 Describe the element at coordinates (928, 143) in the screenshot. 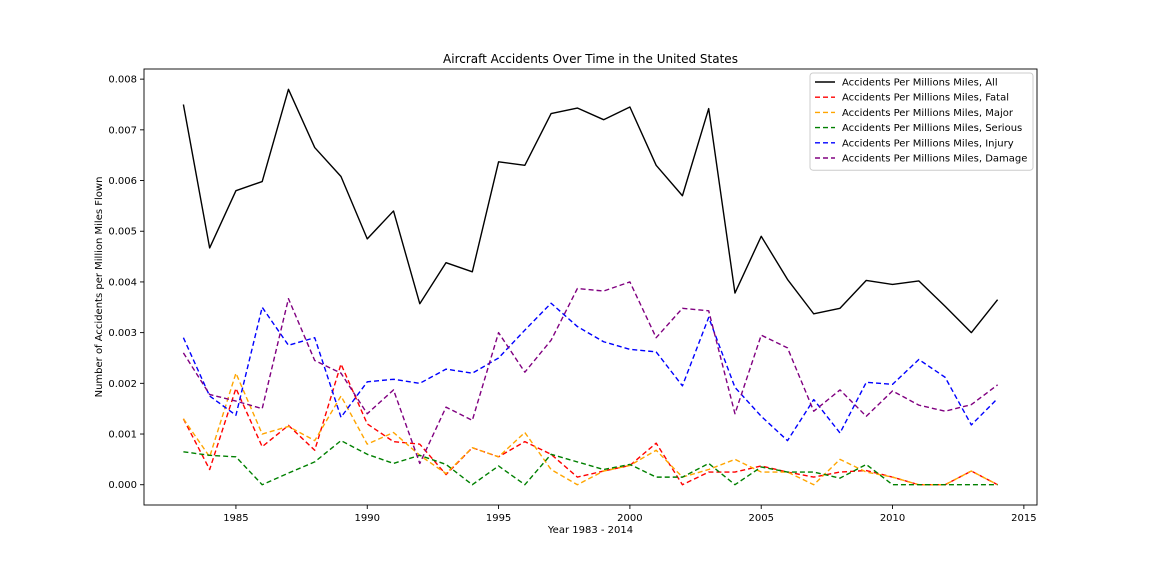

I see `legend-label: Accidents Per Millions Miles, Injury` at that location.